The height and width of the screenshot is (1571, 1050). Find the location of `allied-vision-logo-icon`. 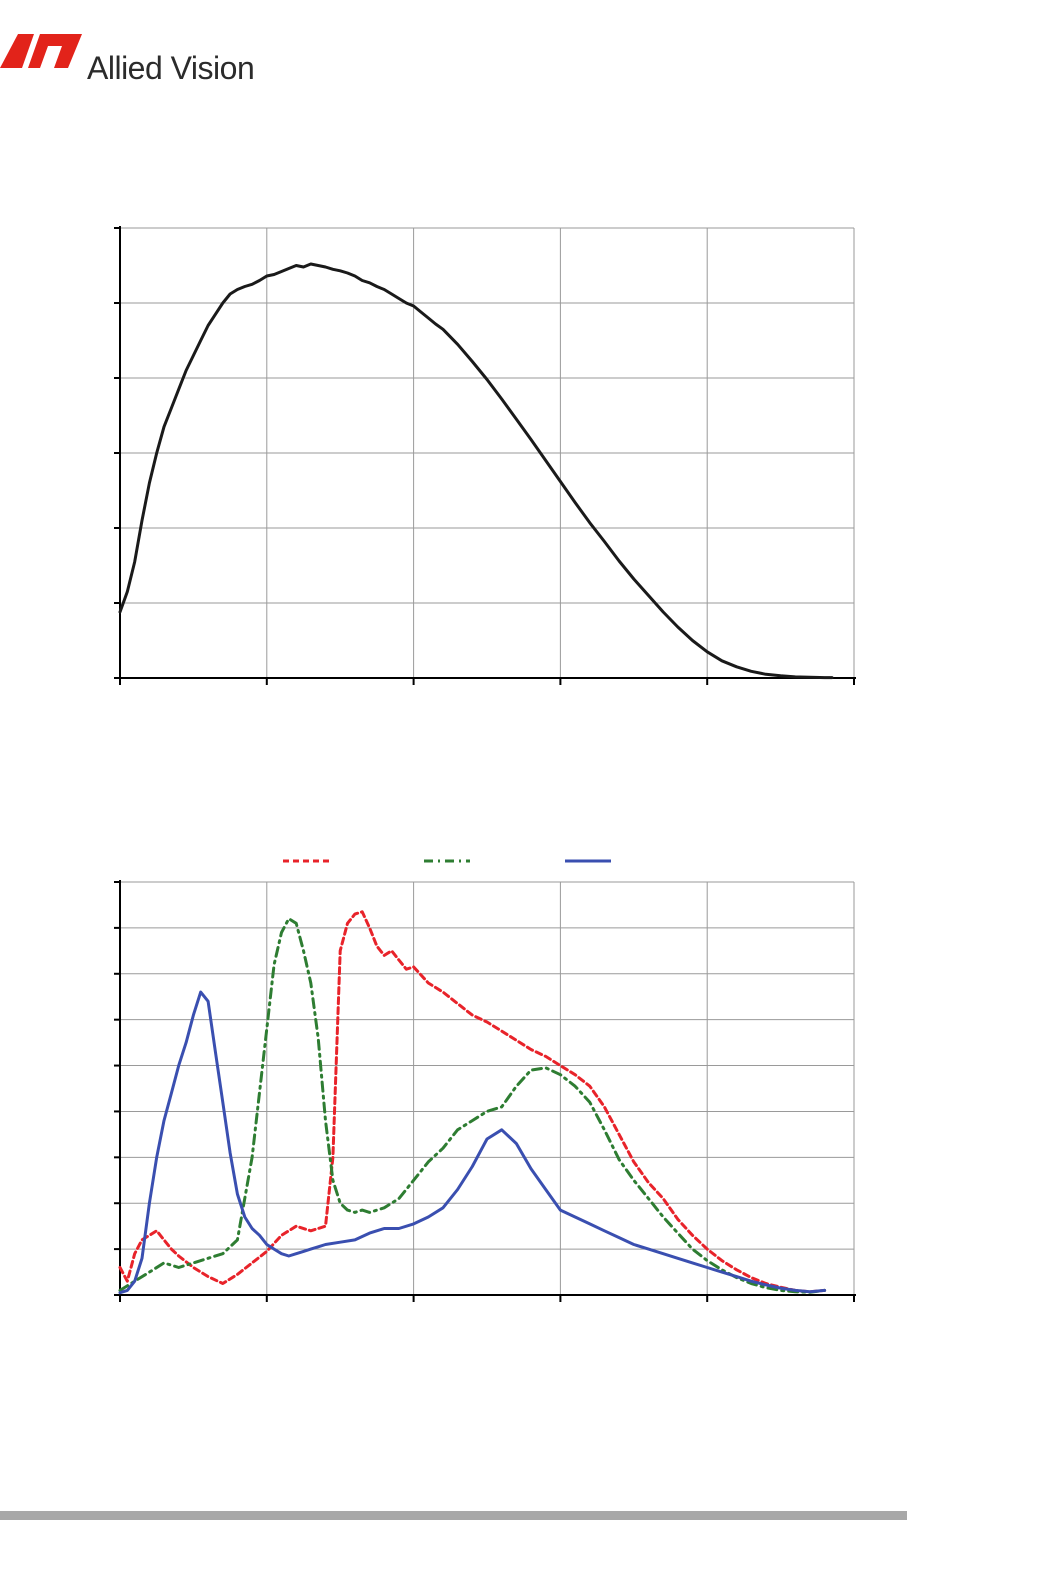

allied-vision-logo-icon is located at coordinates (41, 51).